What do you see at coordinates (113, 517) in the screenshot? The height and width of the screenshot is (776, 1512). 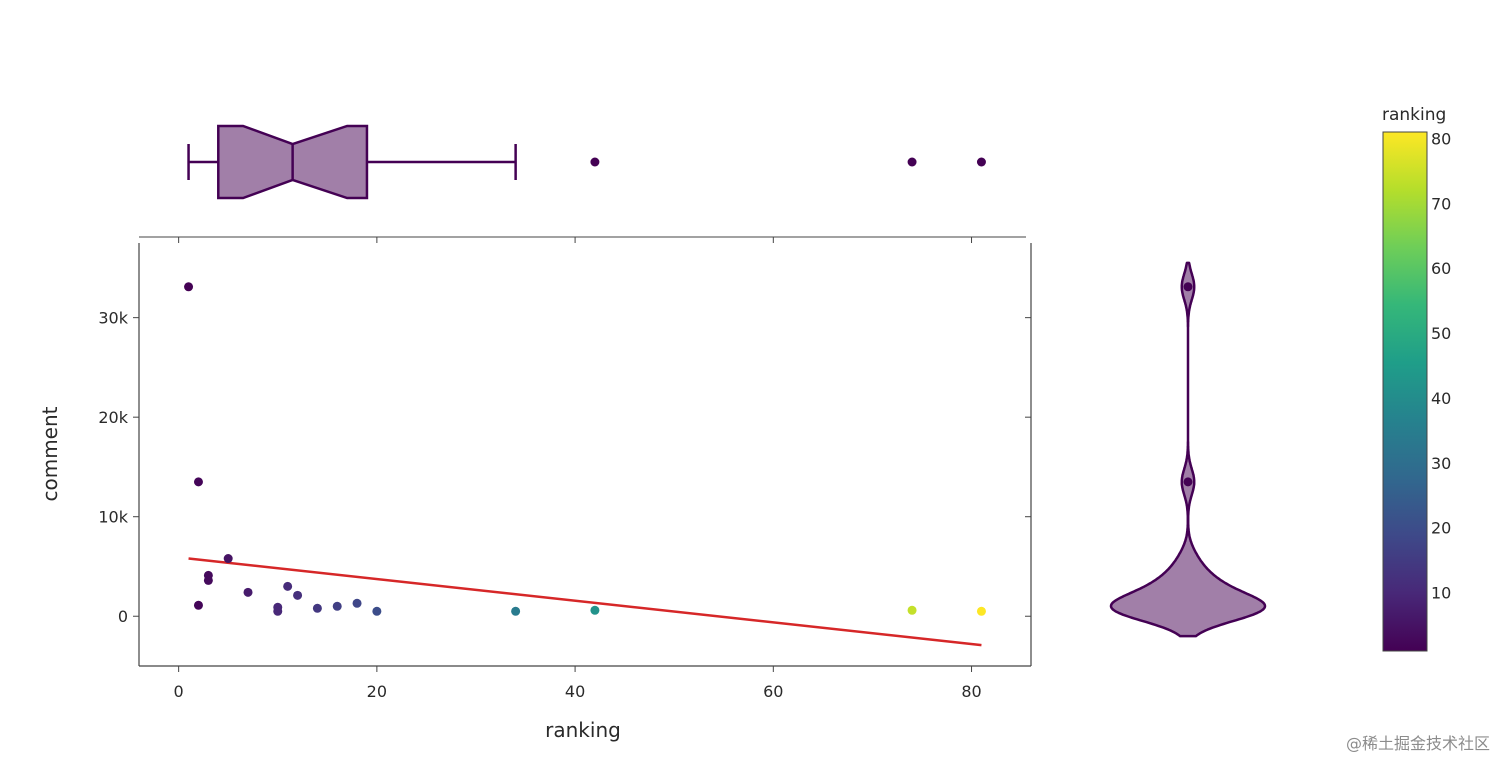 I see `y-tick-label: 10k` at bounding box center [113, 517].